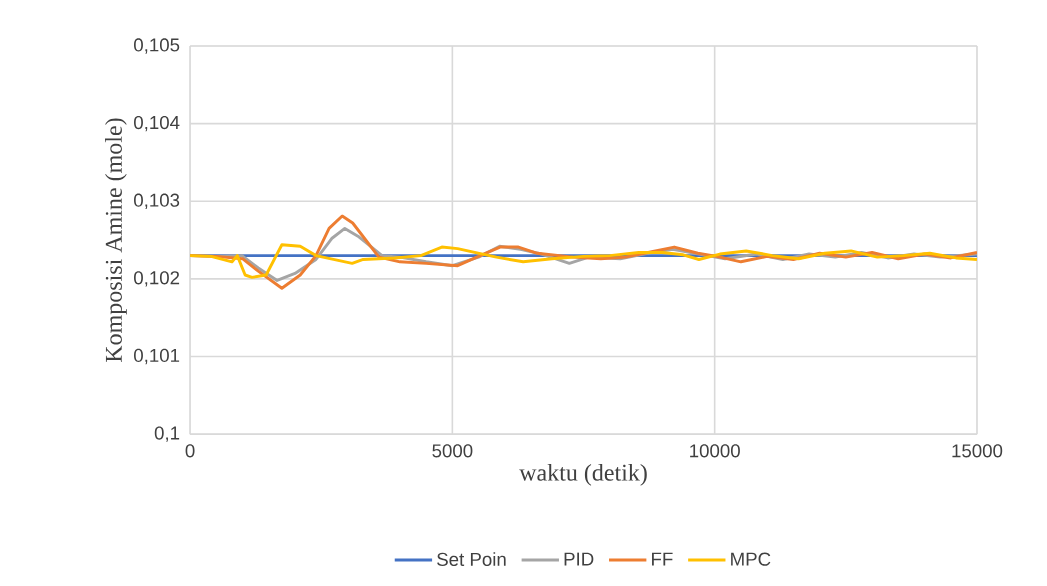 The height and width of the screenshot is (586, 1047). Describe the element at coordinates (157, 201) in the screenshot. I see `y-tick-label: 0,103` at that location.